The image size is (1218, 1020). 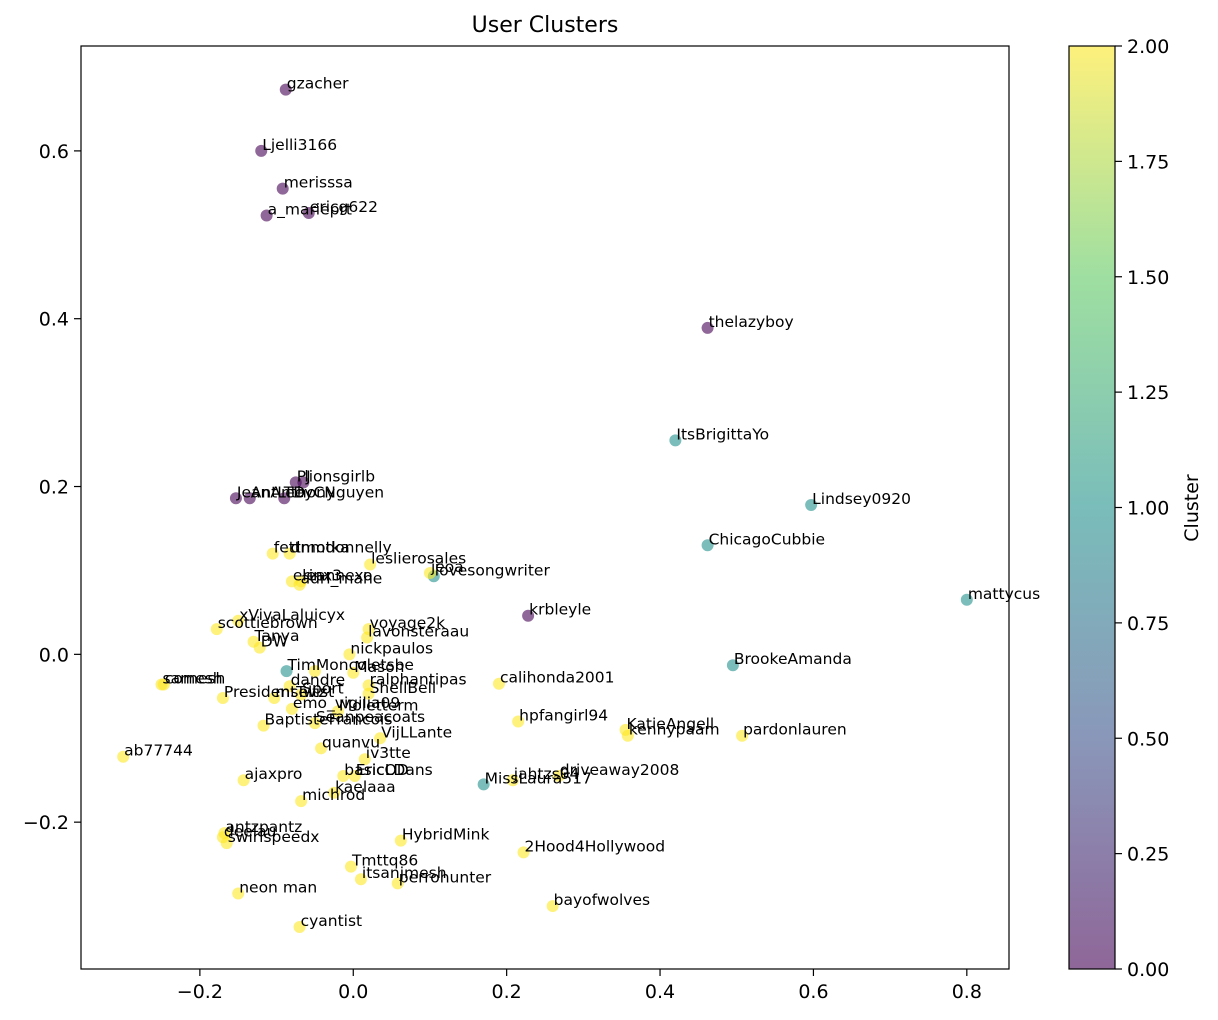 I want to click on point-label: HybridMink, so click(x=446, y=835).